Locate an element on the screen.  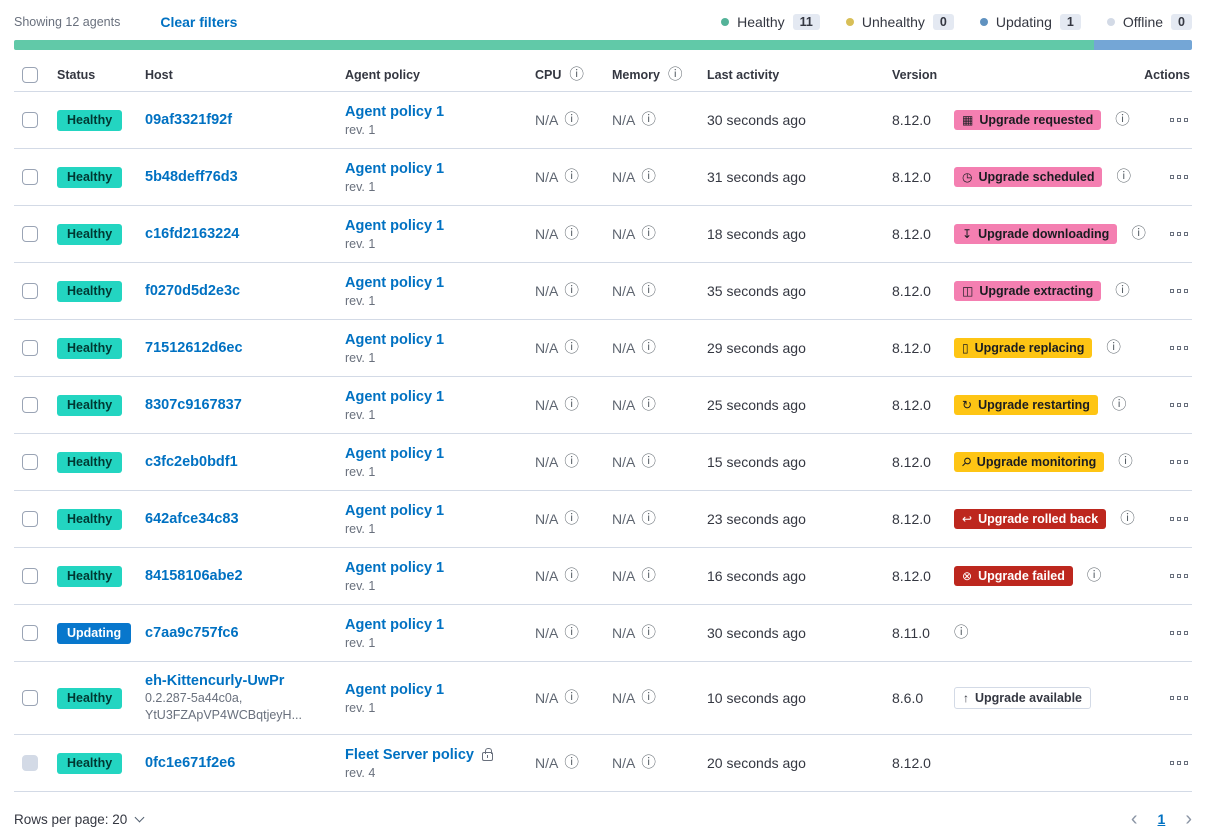
cell-cpu: N/A ⓘ is located at coordinates (573, 120).